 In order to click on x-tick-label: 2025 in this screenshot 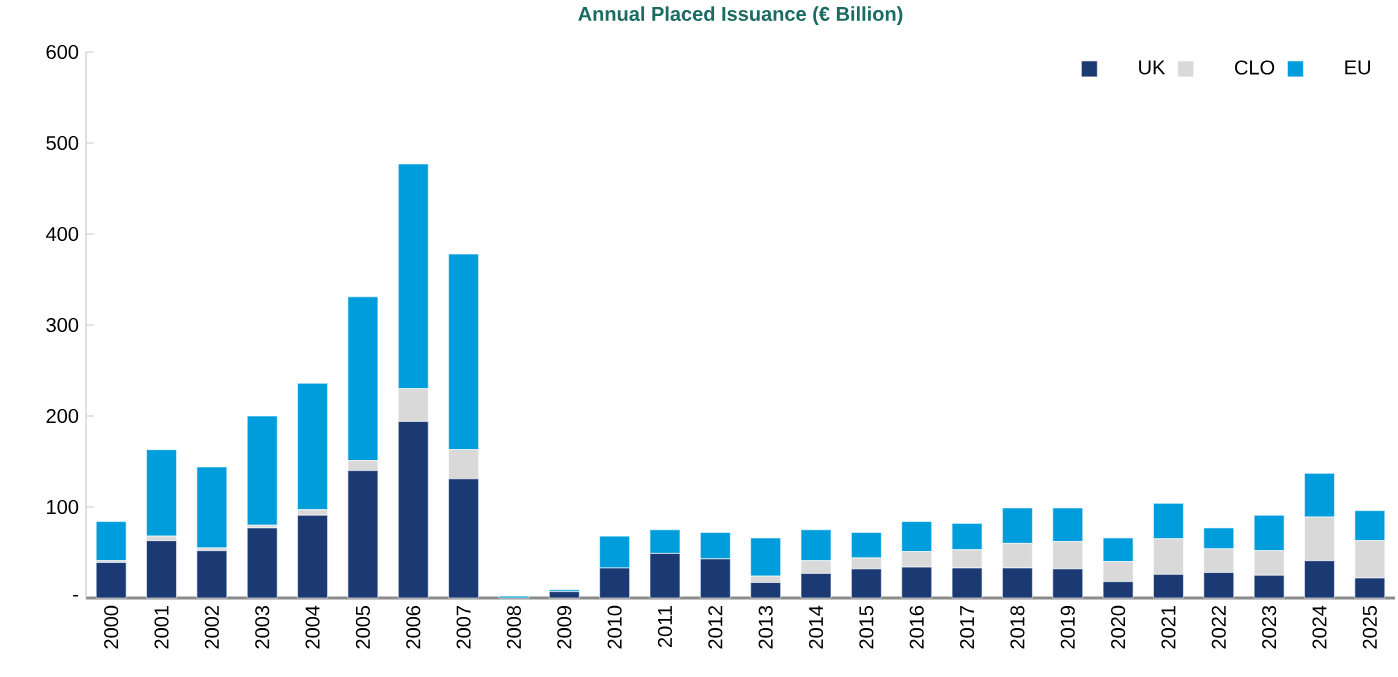, I will do `click(1369, 627)`.